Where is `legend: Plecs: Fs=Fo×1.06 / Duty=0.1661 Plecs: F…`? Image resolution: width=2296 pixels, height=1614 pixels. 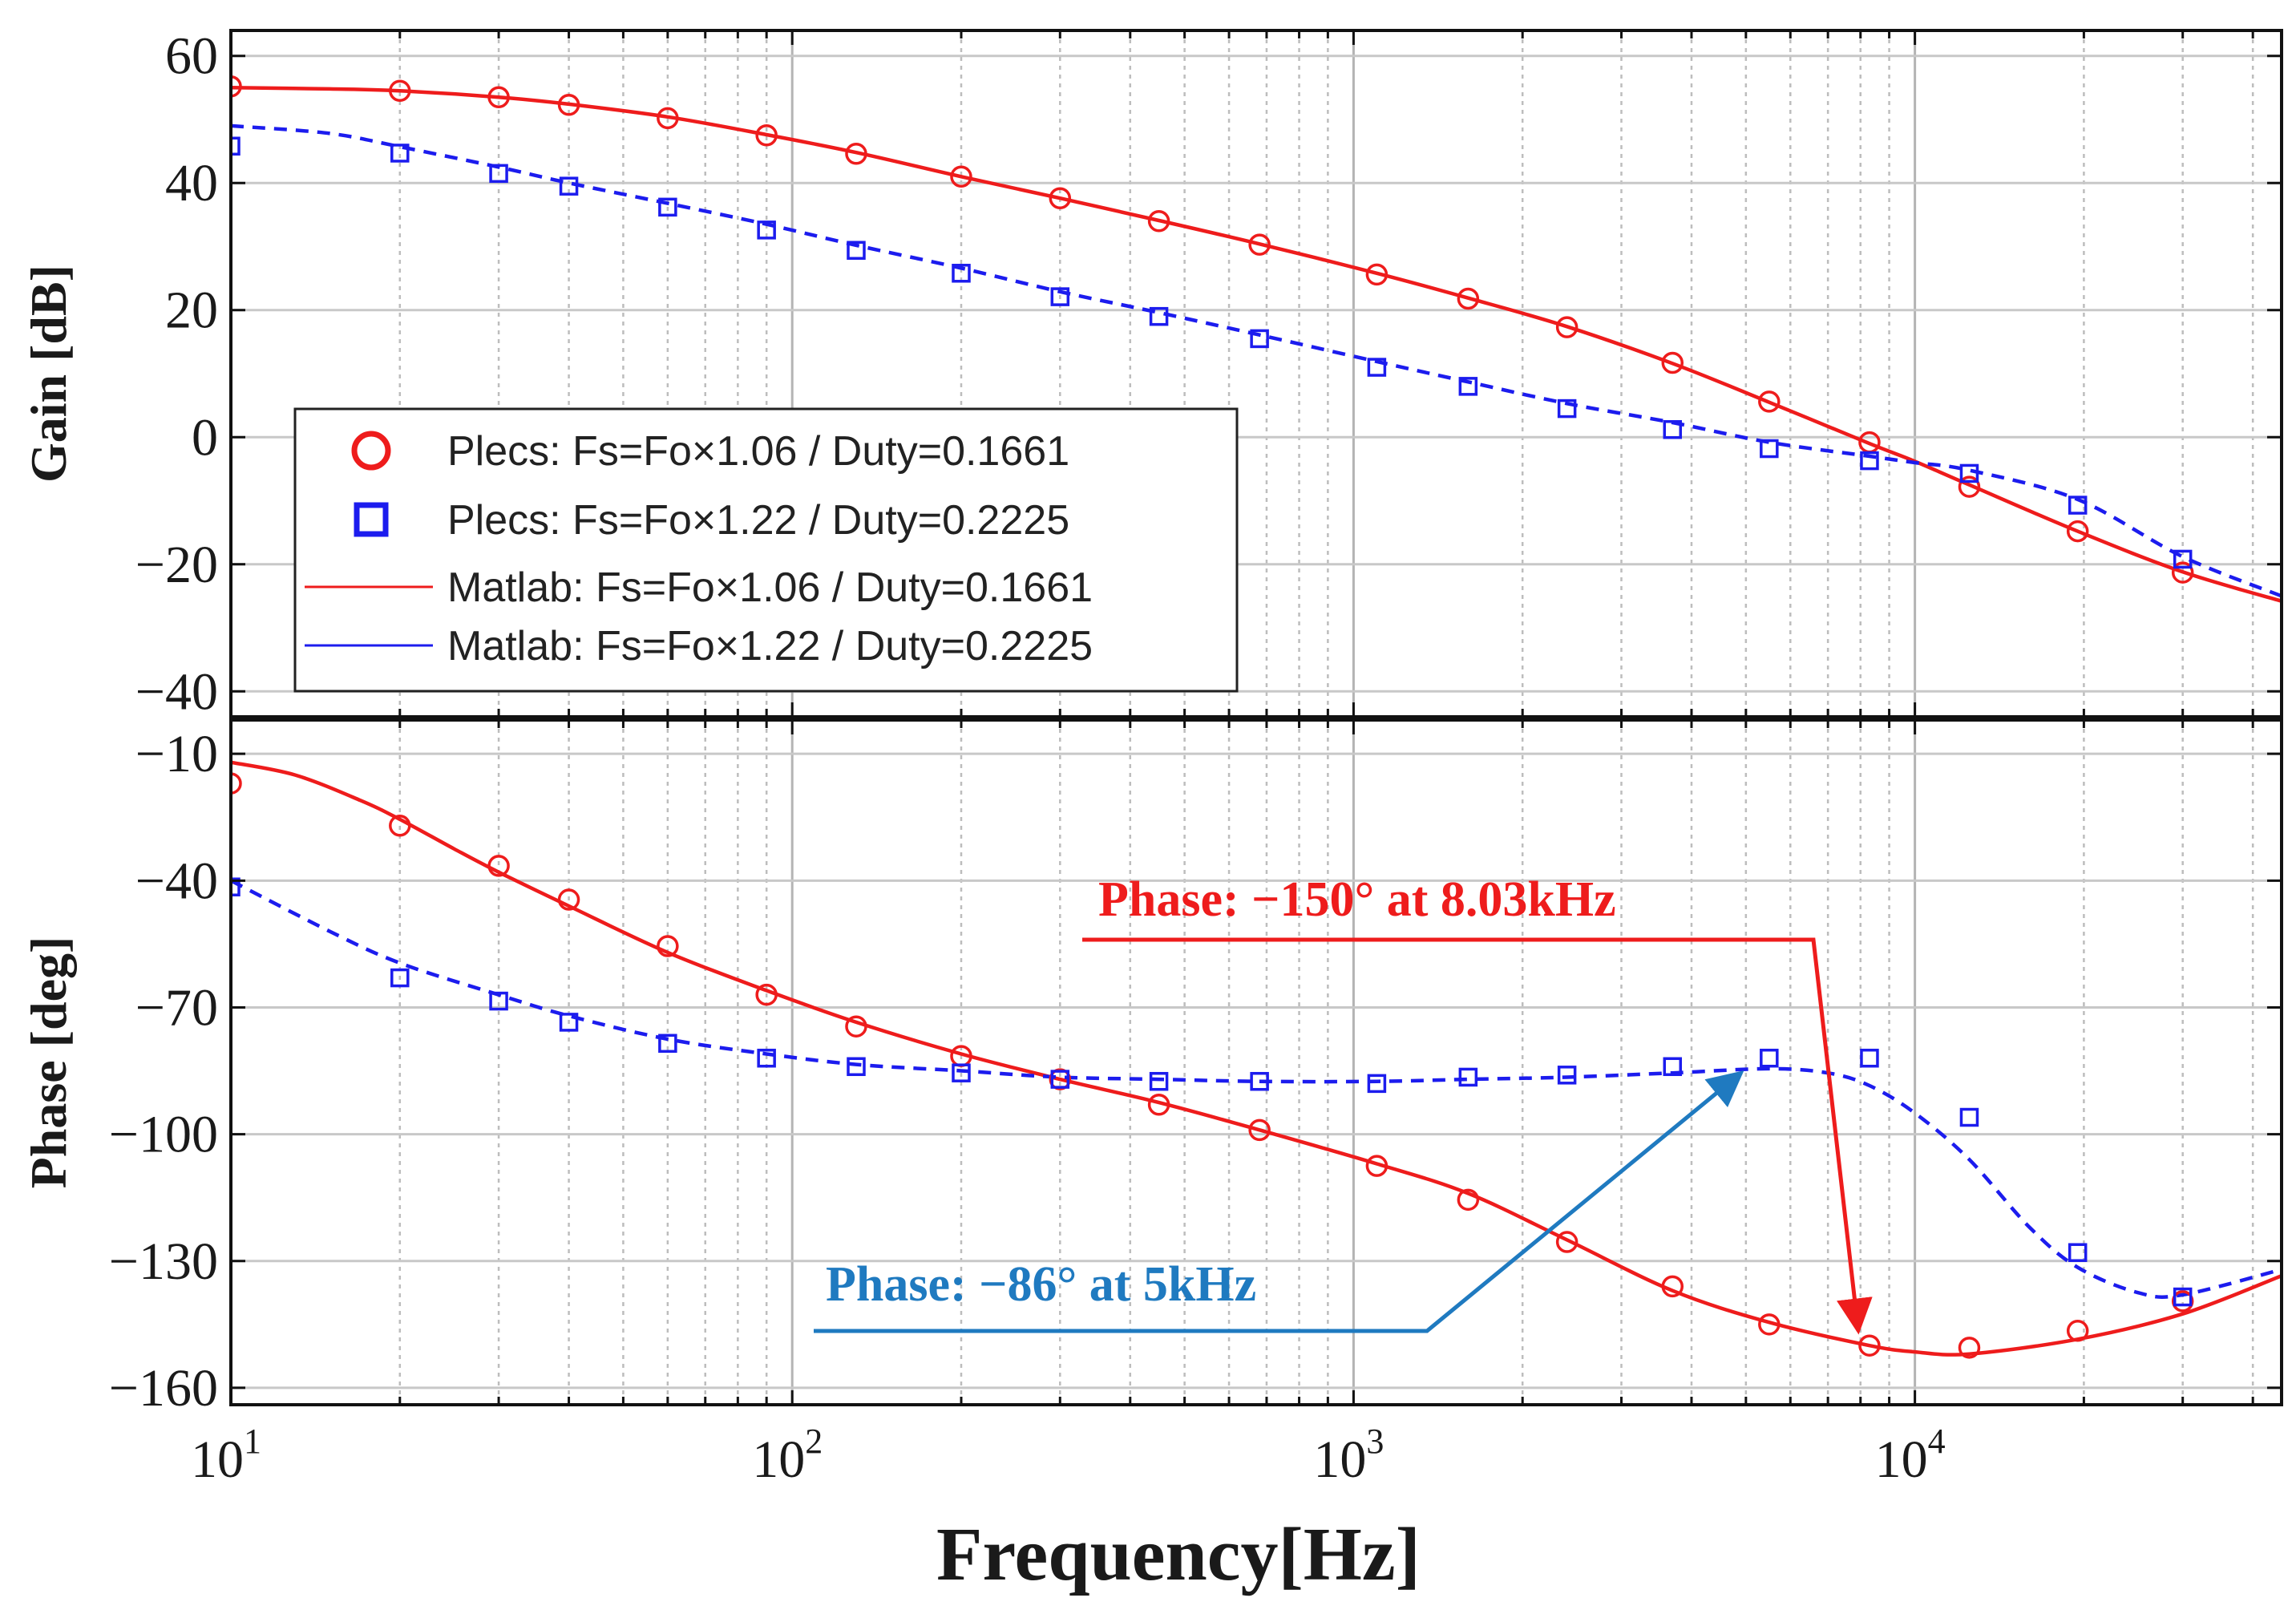
legend: Plecs: Fs=Fo×1.06 / Duty=0.1661 Plecs: F… is located at coordinates (766, 550).